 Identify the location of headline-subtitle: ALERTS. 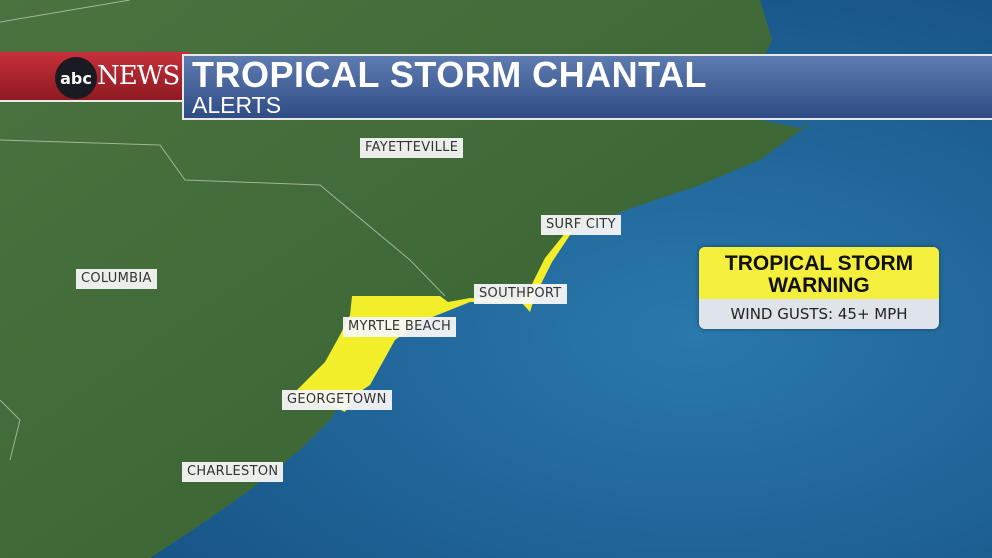
(237, 105).